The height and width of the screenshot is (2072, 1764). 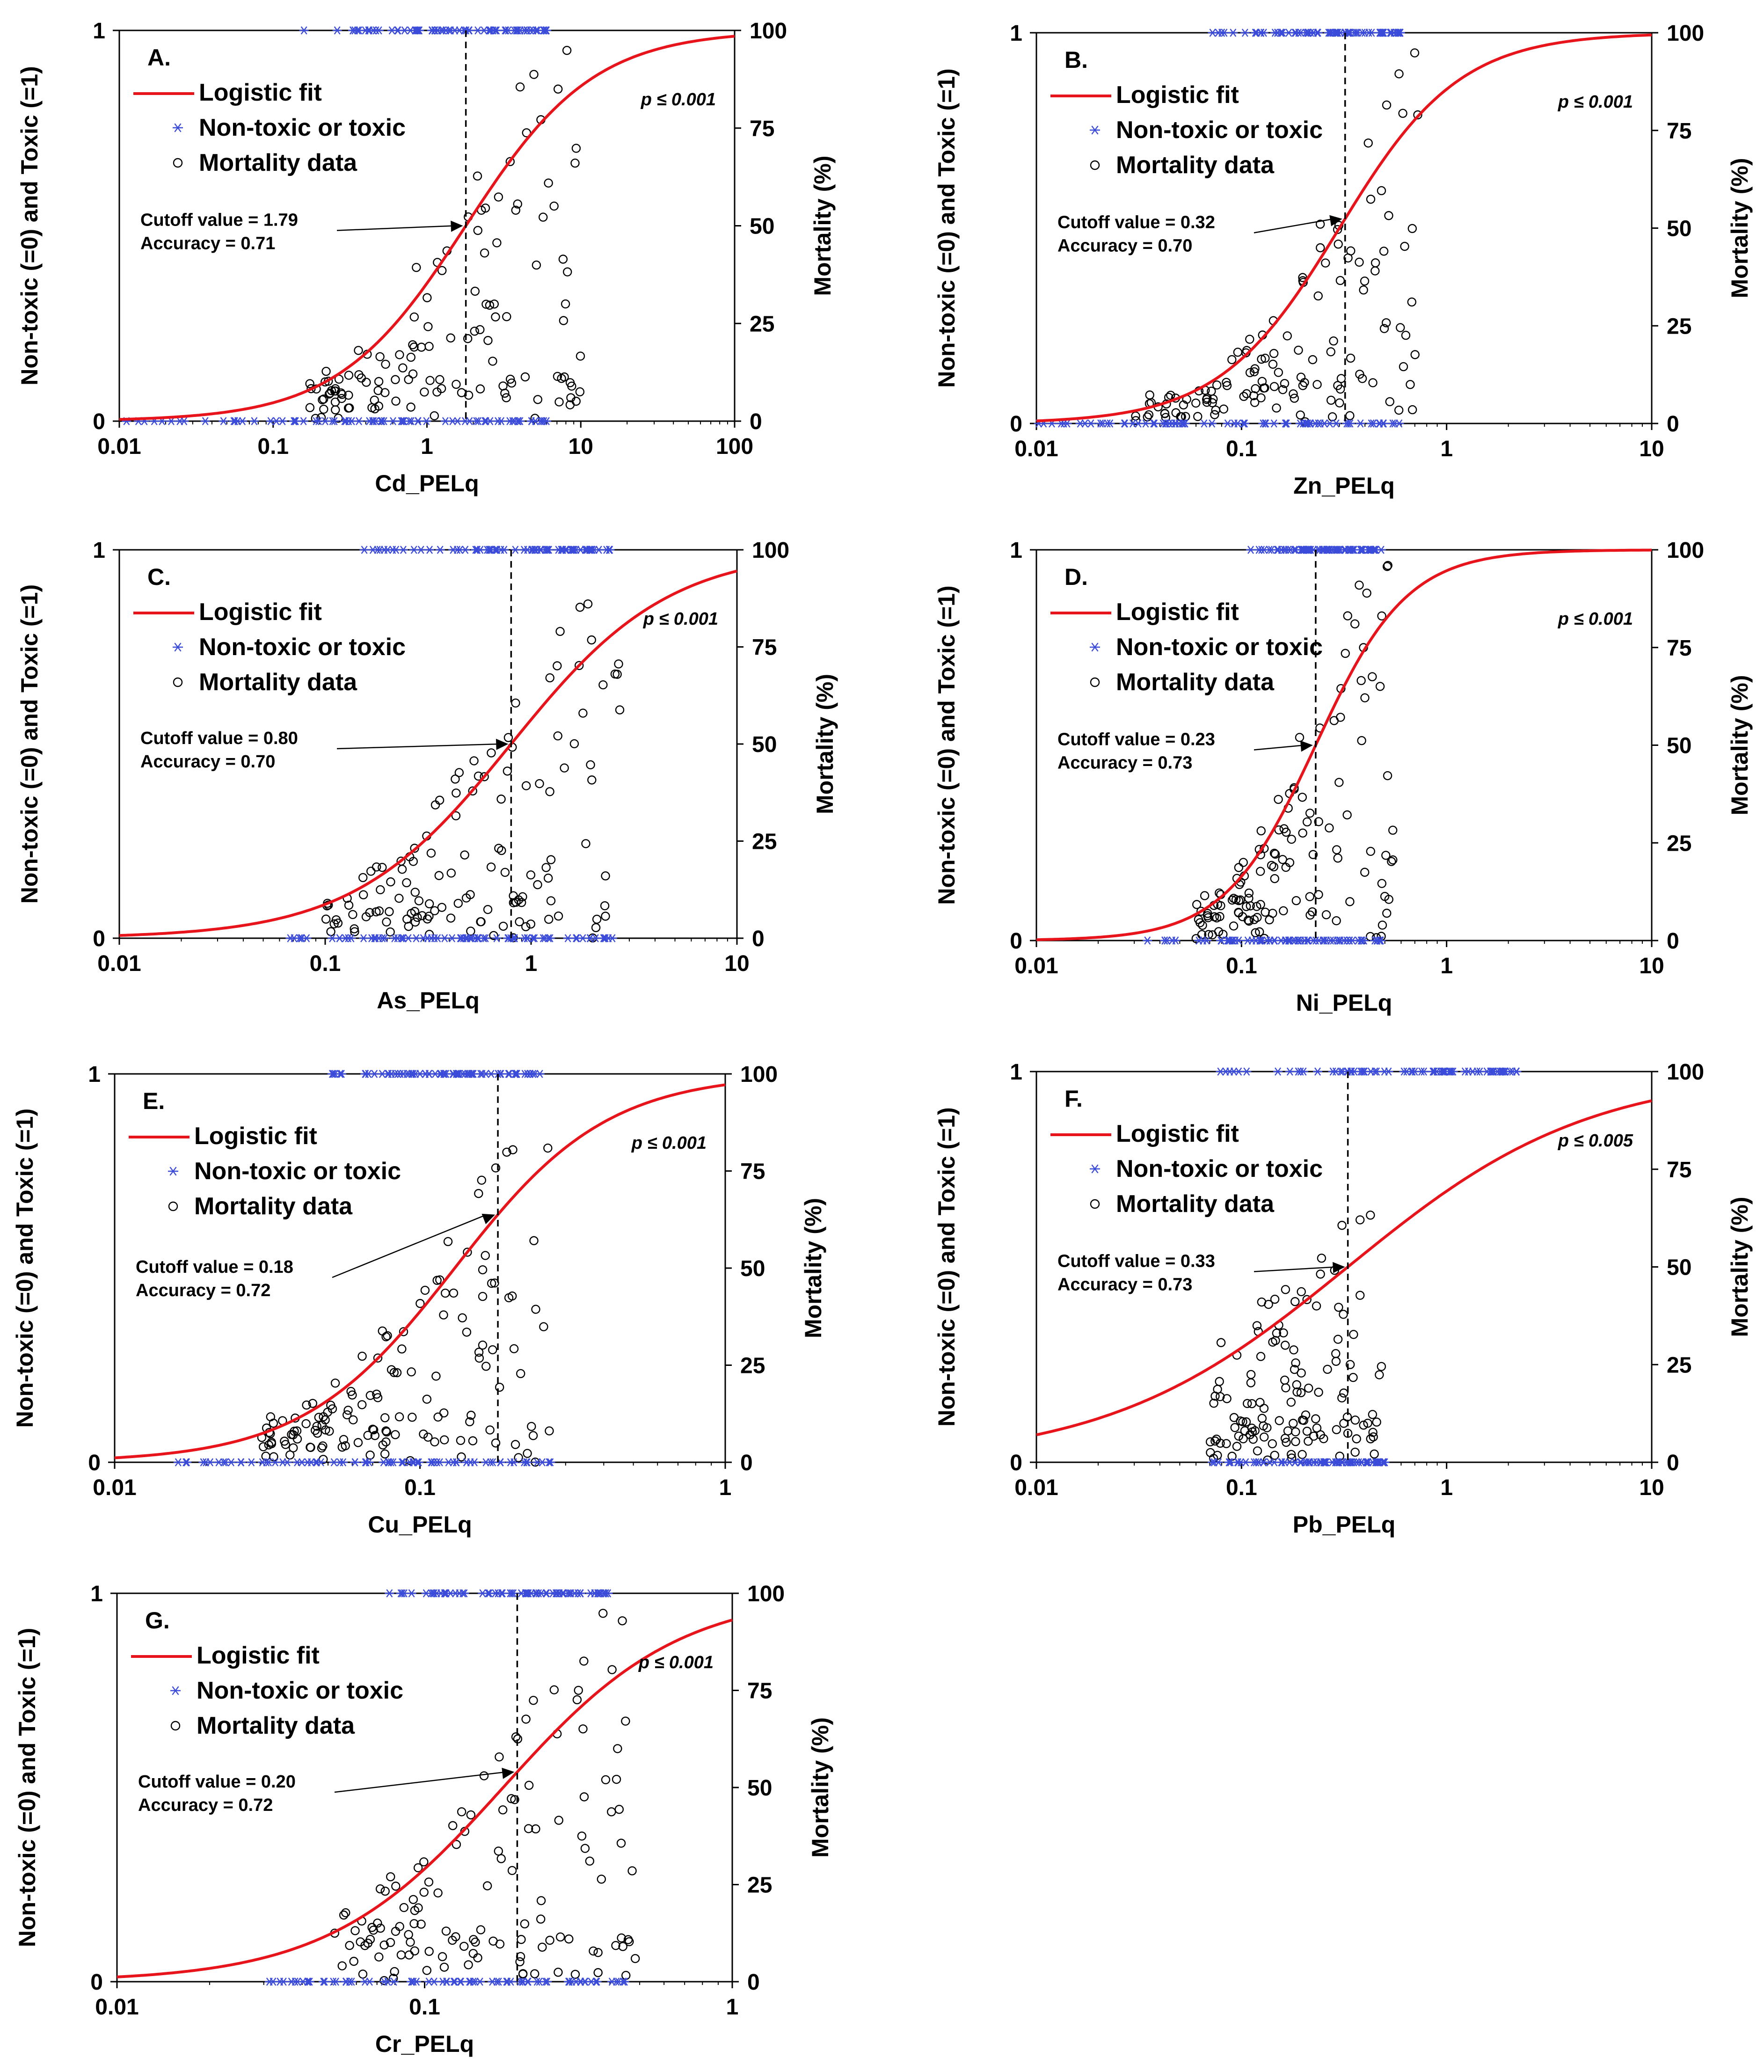 I want to click on cutoff-arrow-line, so click(x=1294, y=226).